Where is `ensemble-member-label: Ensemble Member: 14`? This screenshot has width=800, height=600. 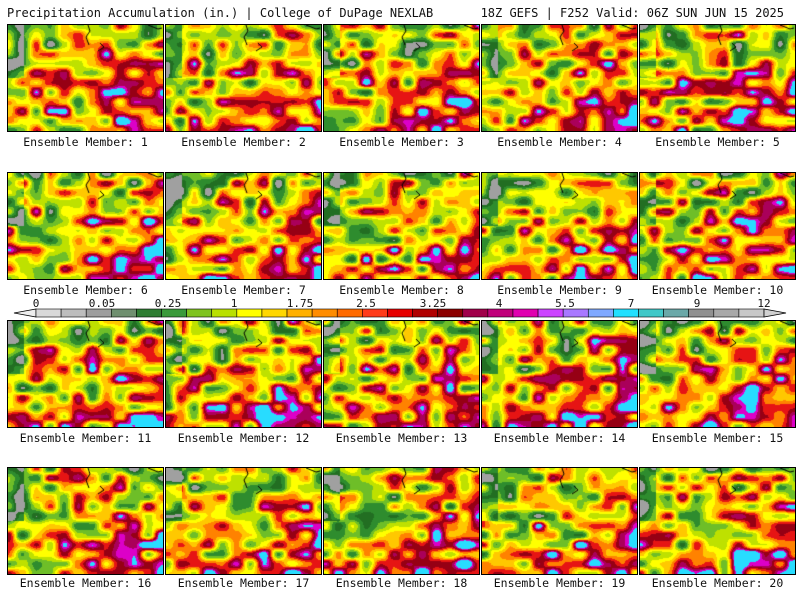
ensemble-member-label: Ensemble Member: 14 is located at coordinates (559, 438).